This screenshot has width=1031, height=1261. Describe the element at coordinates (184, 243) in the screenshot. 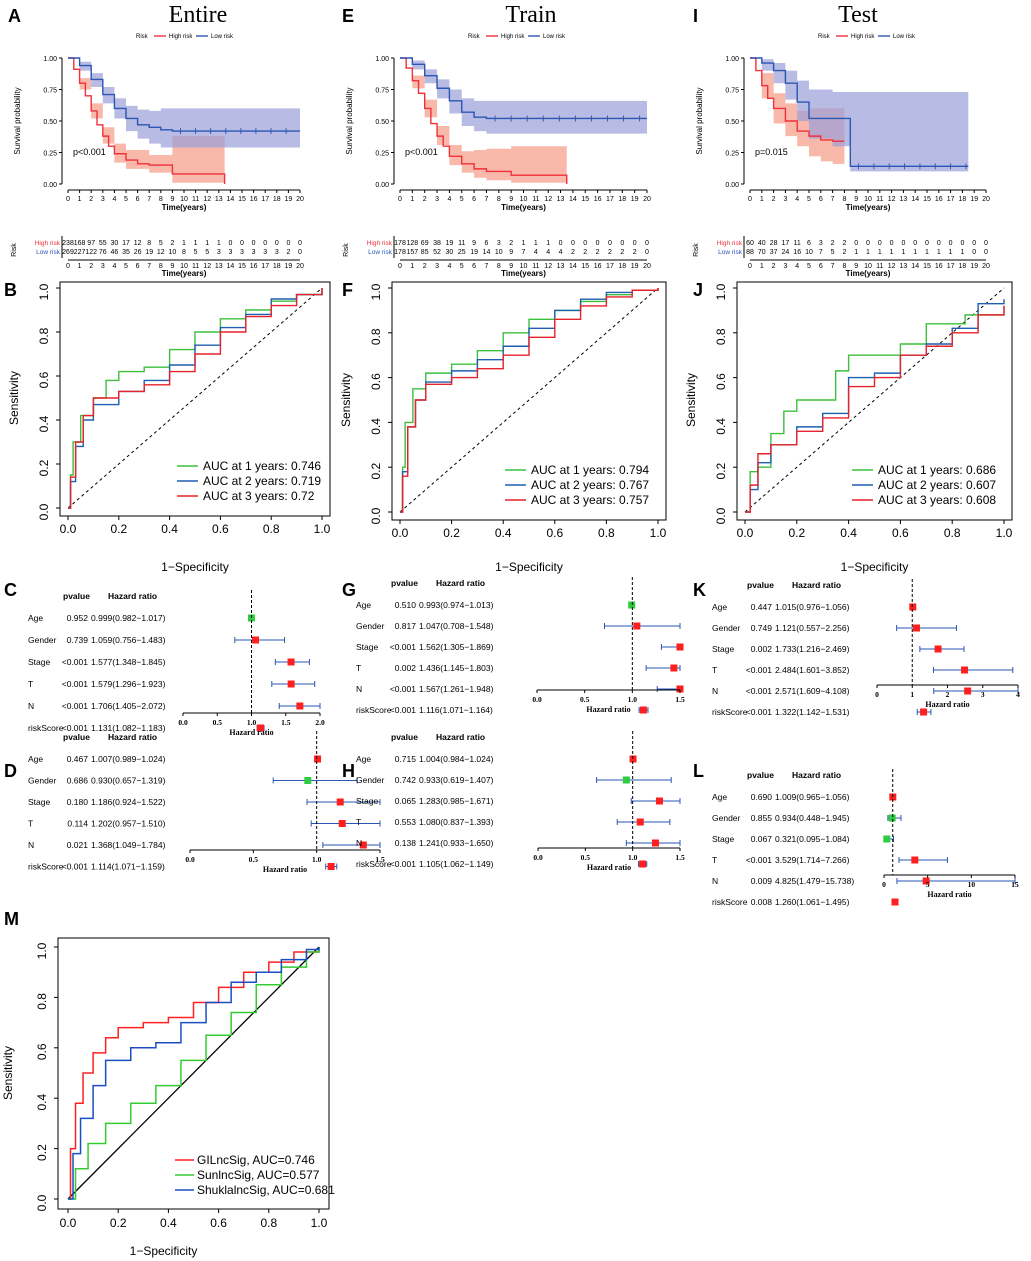

I see `risk-count-high: 1` at that location.